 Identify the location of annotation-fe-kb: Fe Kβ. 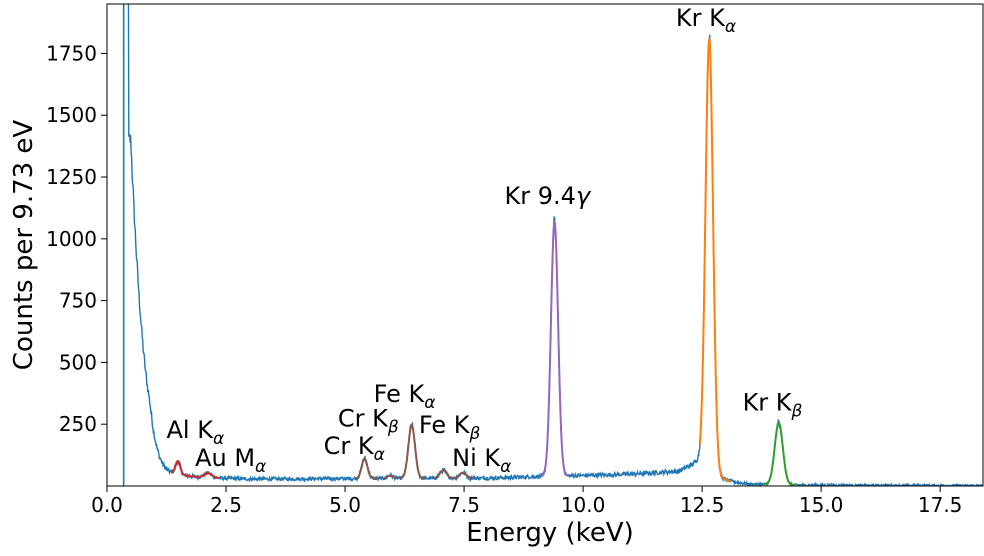
(450, 427).